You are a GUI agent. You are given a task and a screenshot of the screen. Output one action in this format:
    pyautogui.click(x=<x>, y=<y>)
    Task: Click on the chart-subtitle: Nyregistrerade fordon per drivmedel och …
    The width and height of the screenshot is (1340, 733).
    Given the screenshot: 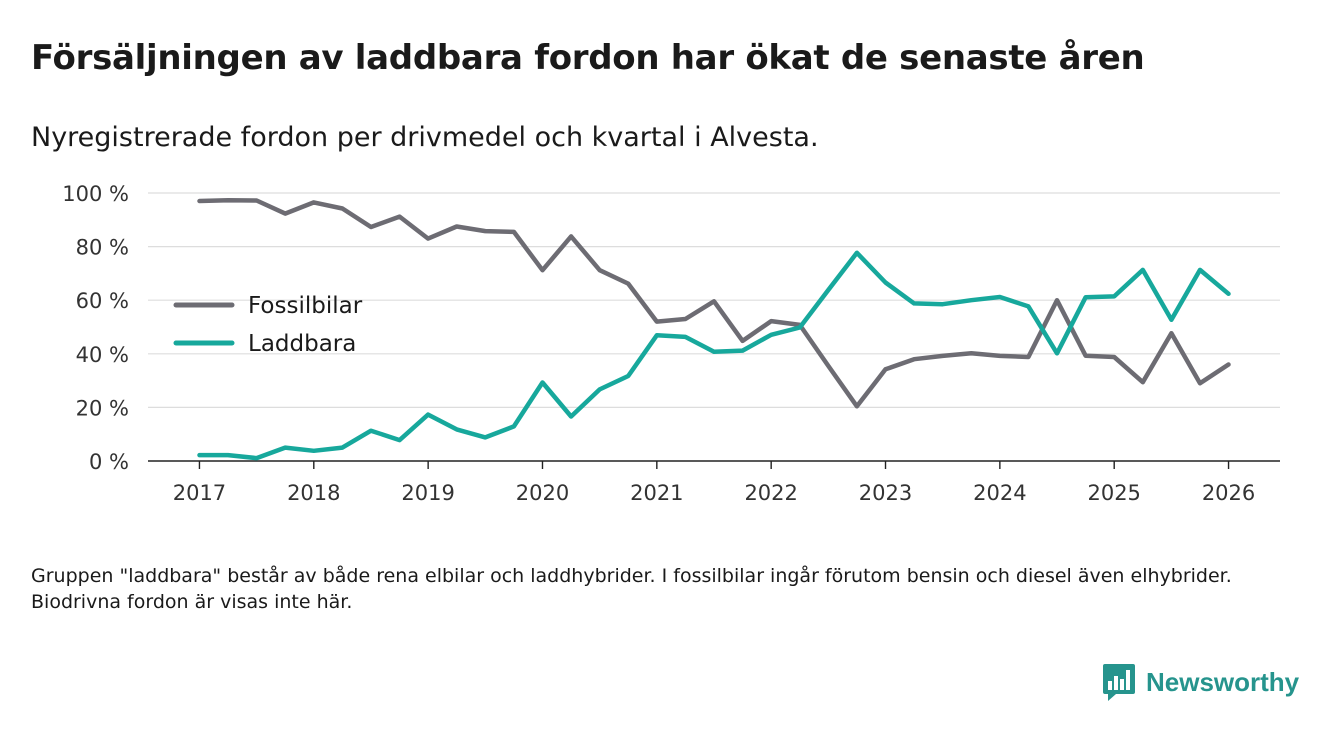 What is the action you would take?
    pyautogui.click(x=425, y=137)
    